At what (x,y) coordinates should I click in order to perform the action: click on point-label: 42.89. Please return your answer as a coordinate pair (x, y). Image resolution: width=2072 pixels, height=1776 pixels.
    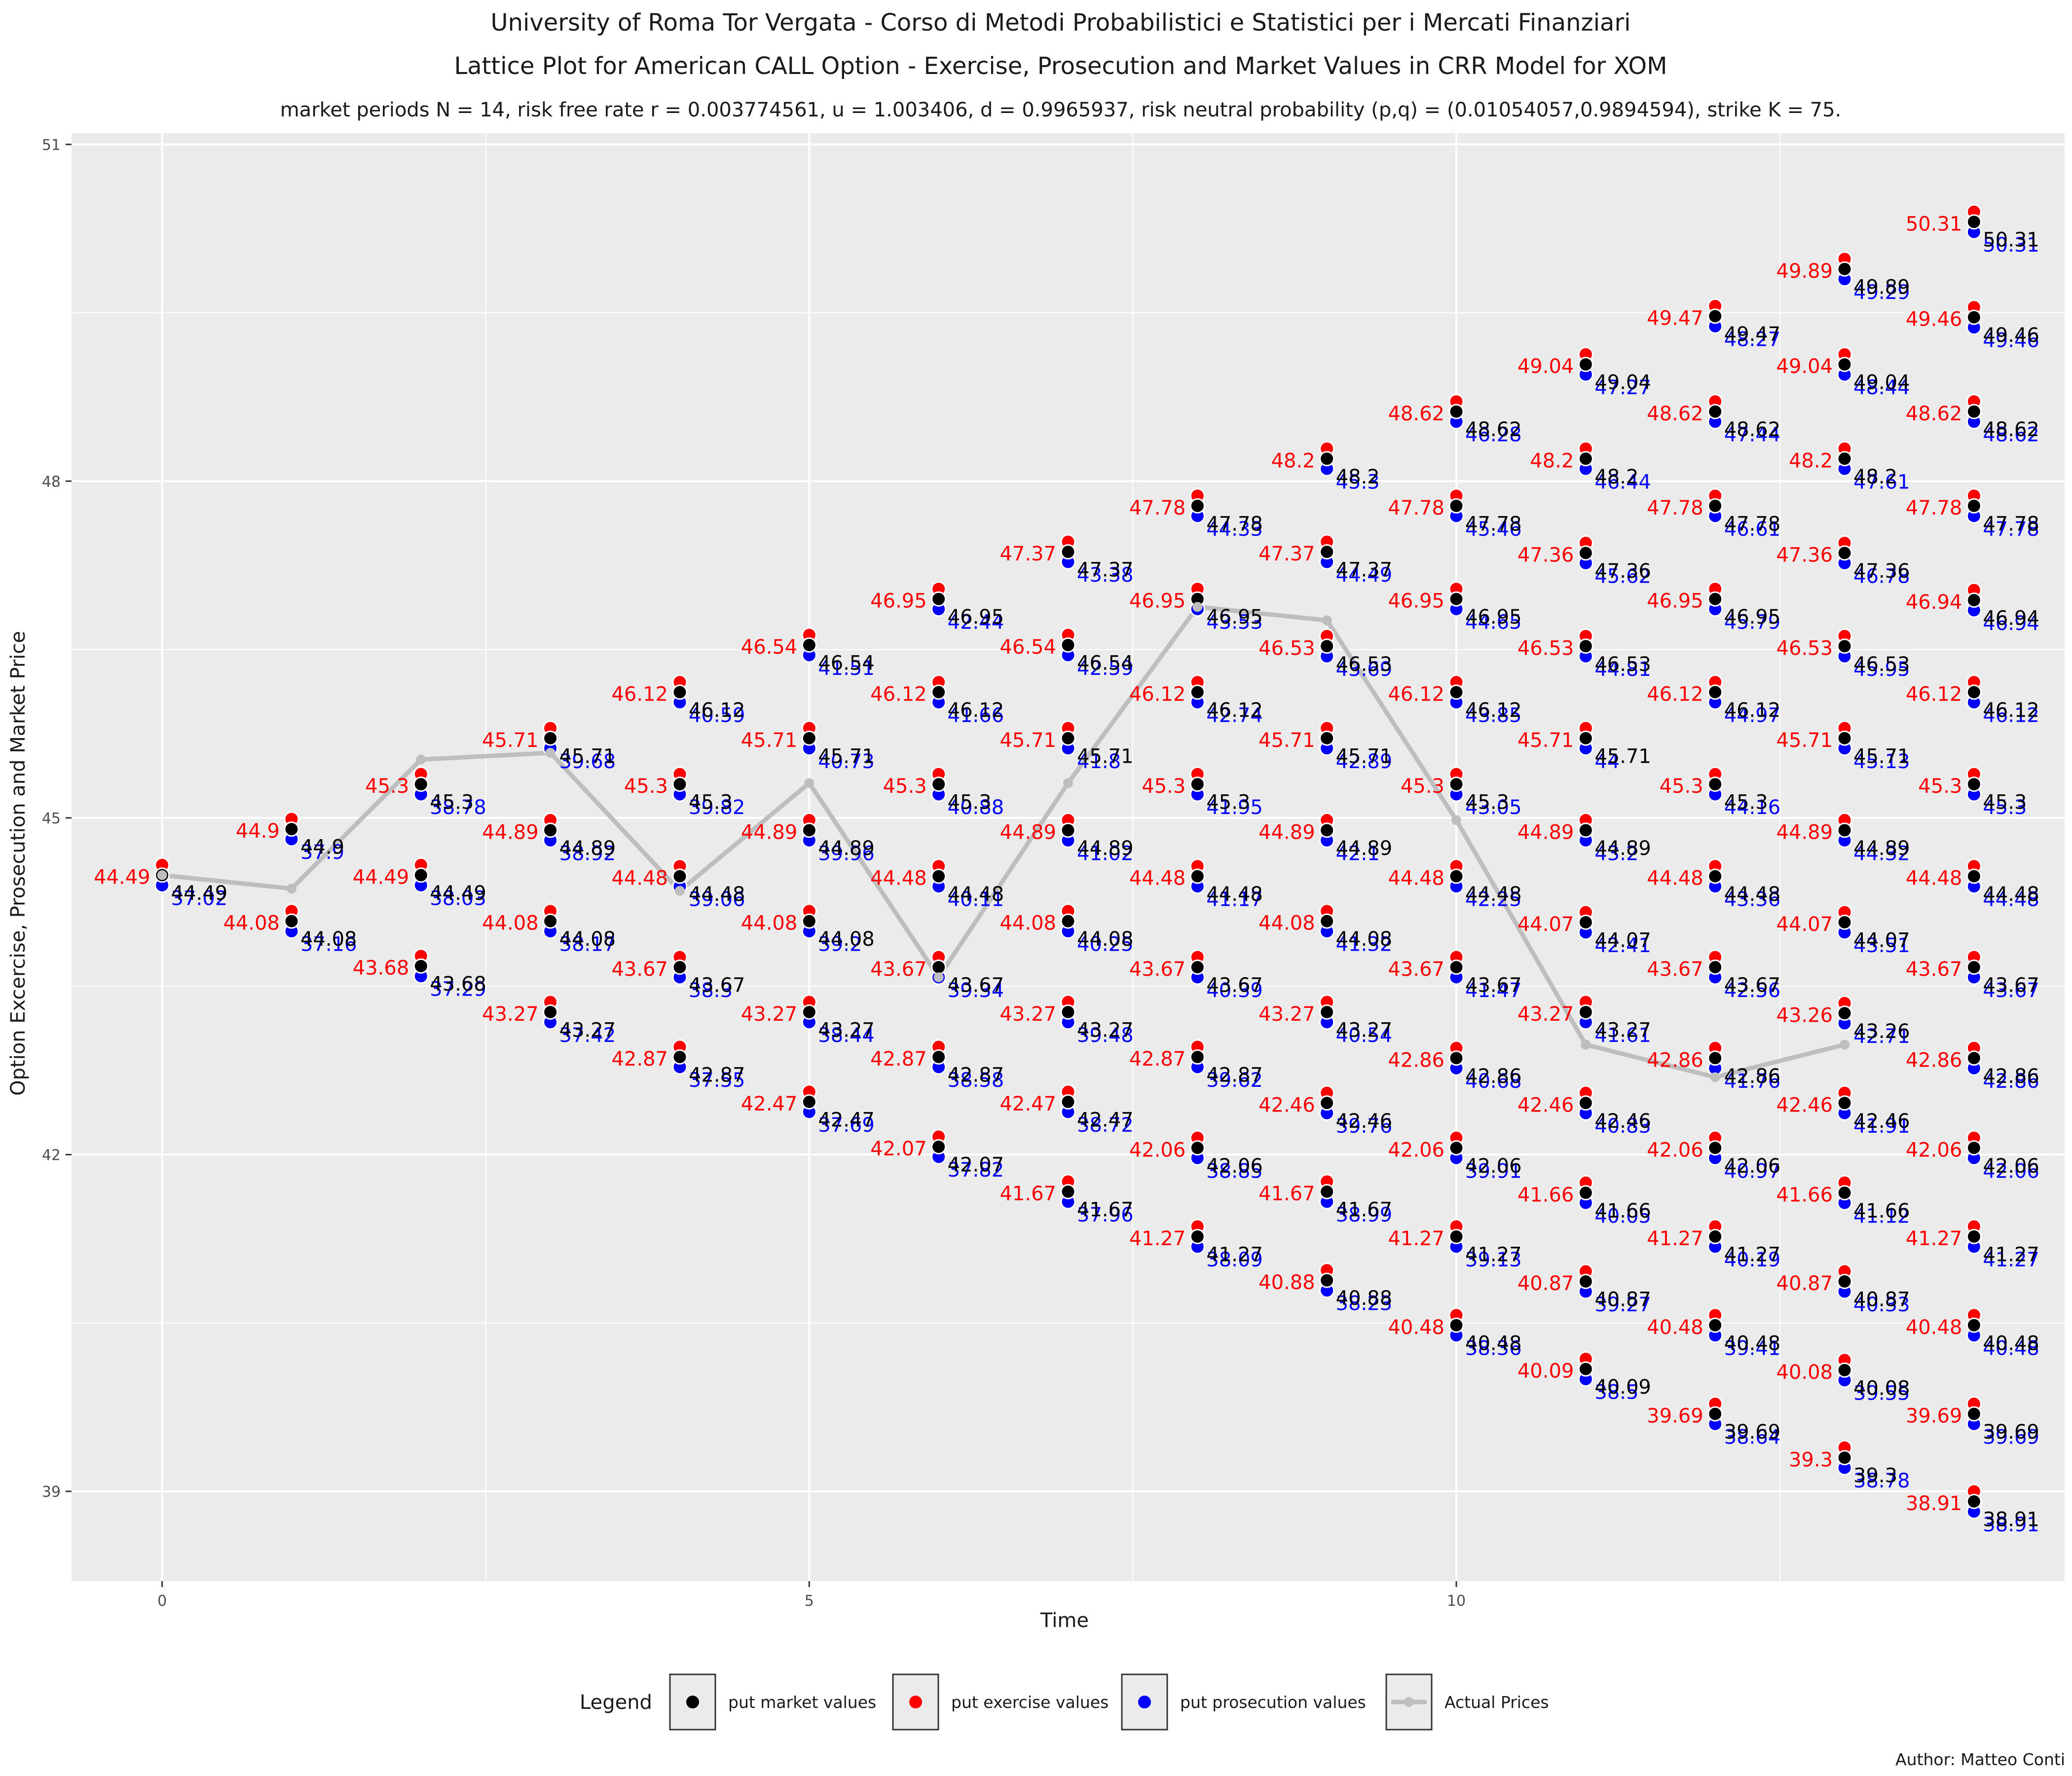
    Looking at the image, I should click on (1365, 762).